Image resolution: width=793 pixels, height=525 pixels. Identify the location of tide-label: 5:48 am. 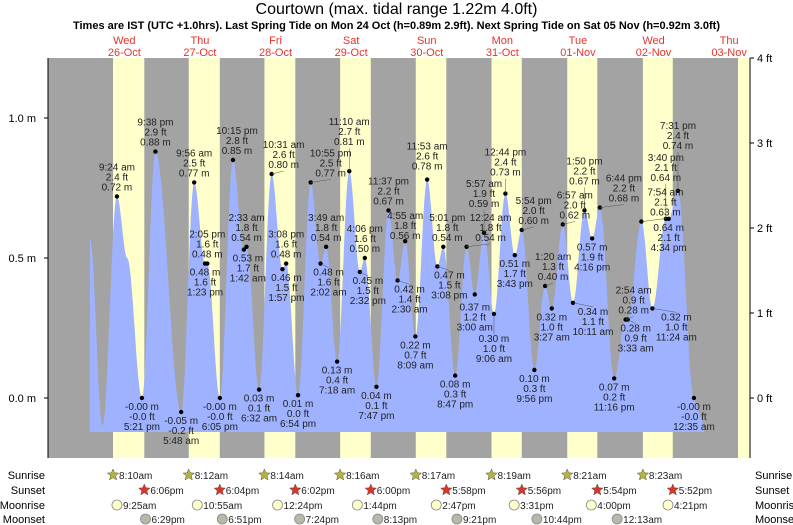
(181, 441).